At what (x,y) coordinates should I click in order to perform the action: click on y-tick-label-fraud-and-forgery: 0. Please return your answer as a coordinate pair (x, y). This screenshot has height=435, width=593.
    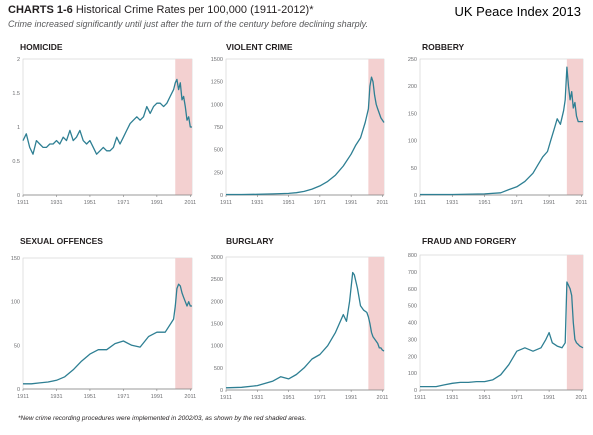
    Looking at the image, I should click on (415, 391).